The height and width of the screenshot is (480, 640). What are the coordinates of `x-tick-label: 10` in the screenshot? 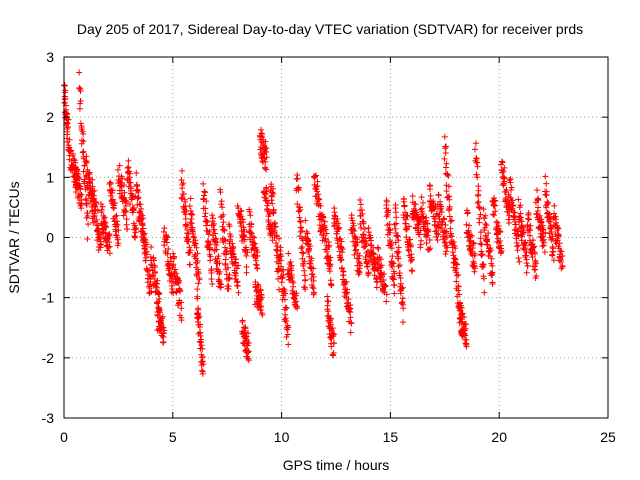 It's located at (282, 437).